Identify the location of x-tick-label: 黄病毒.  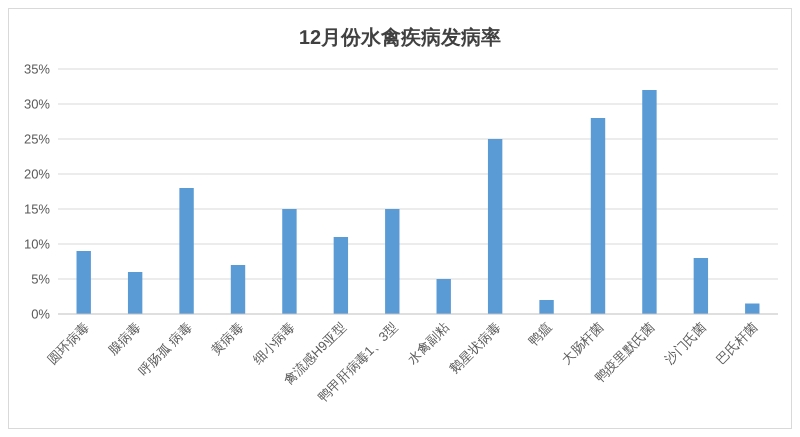
(227, 339).